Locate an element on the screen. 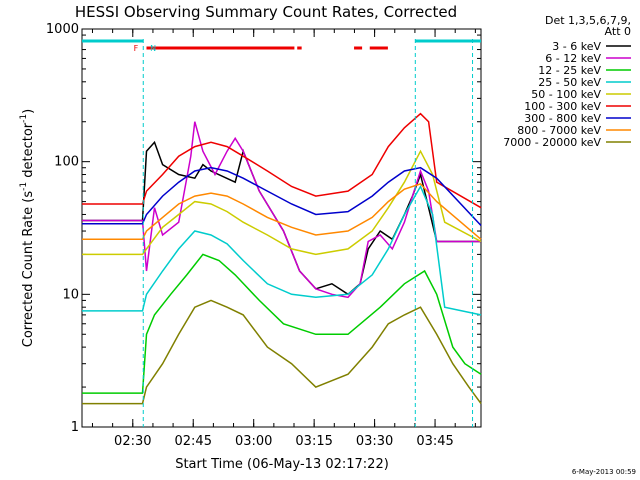 This screenshot has width=640, height=480. x-tick-label: 03:15 is located at coordinates (313, 441).